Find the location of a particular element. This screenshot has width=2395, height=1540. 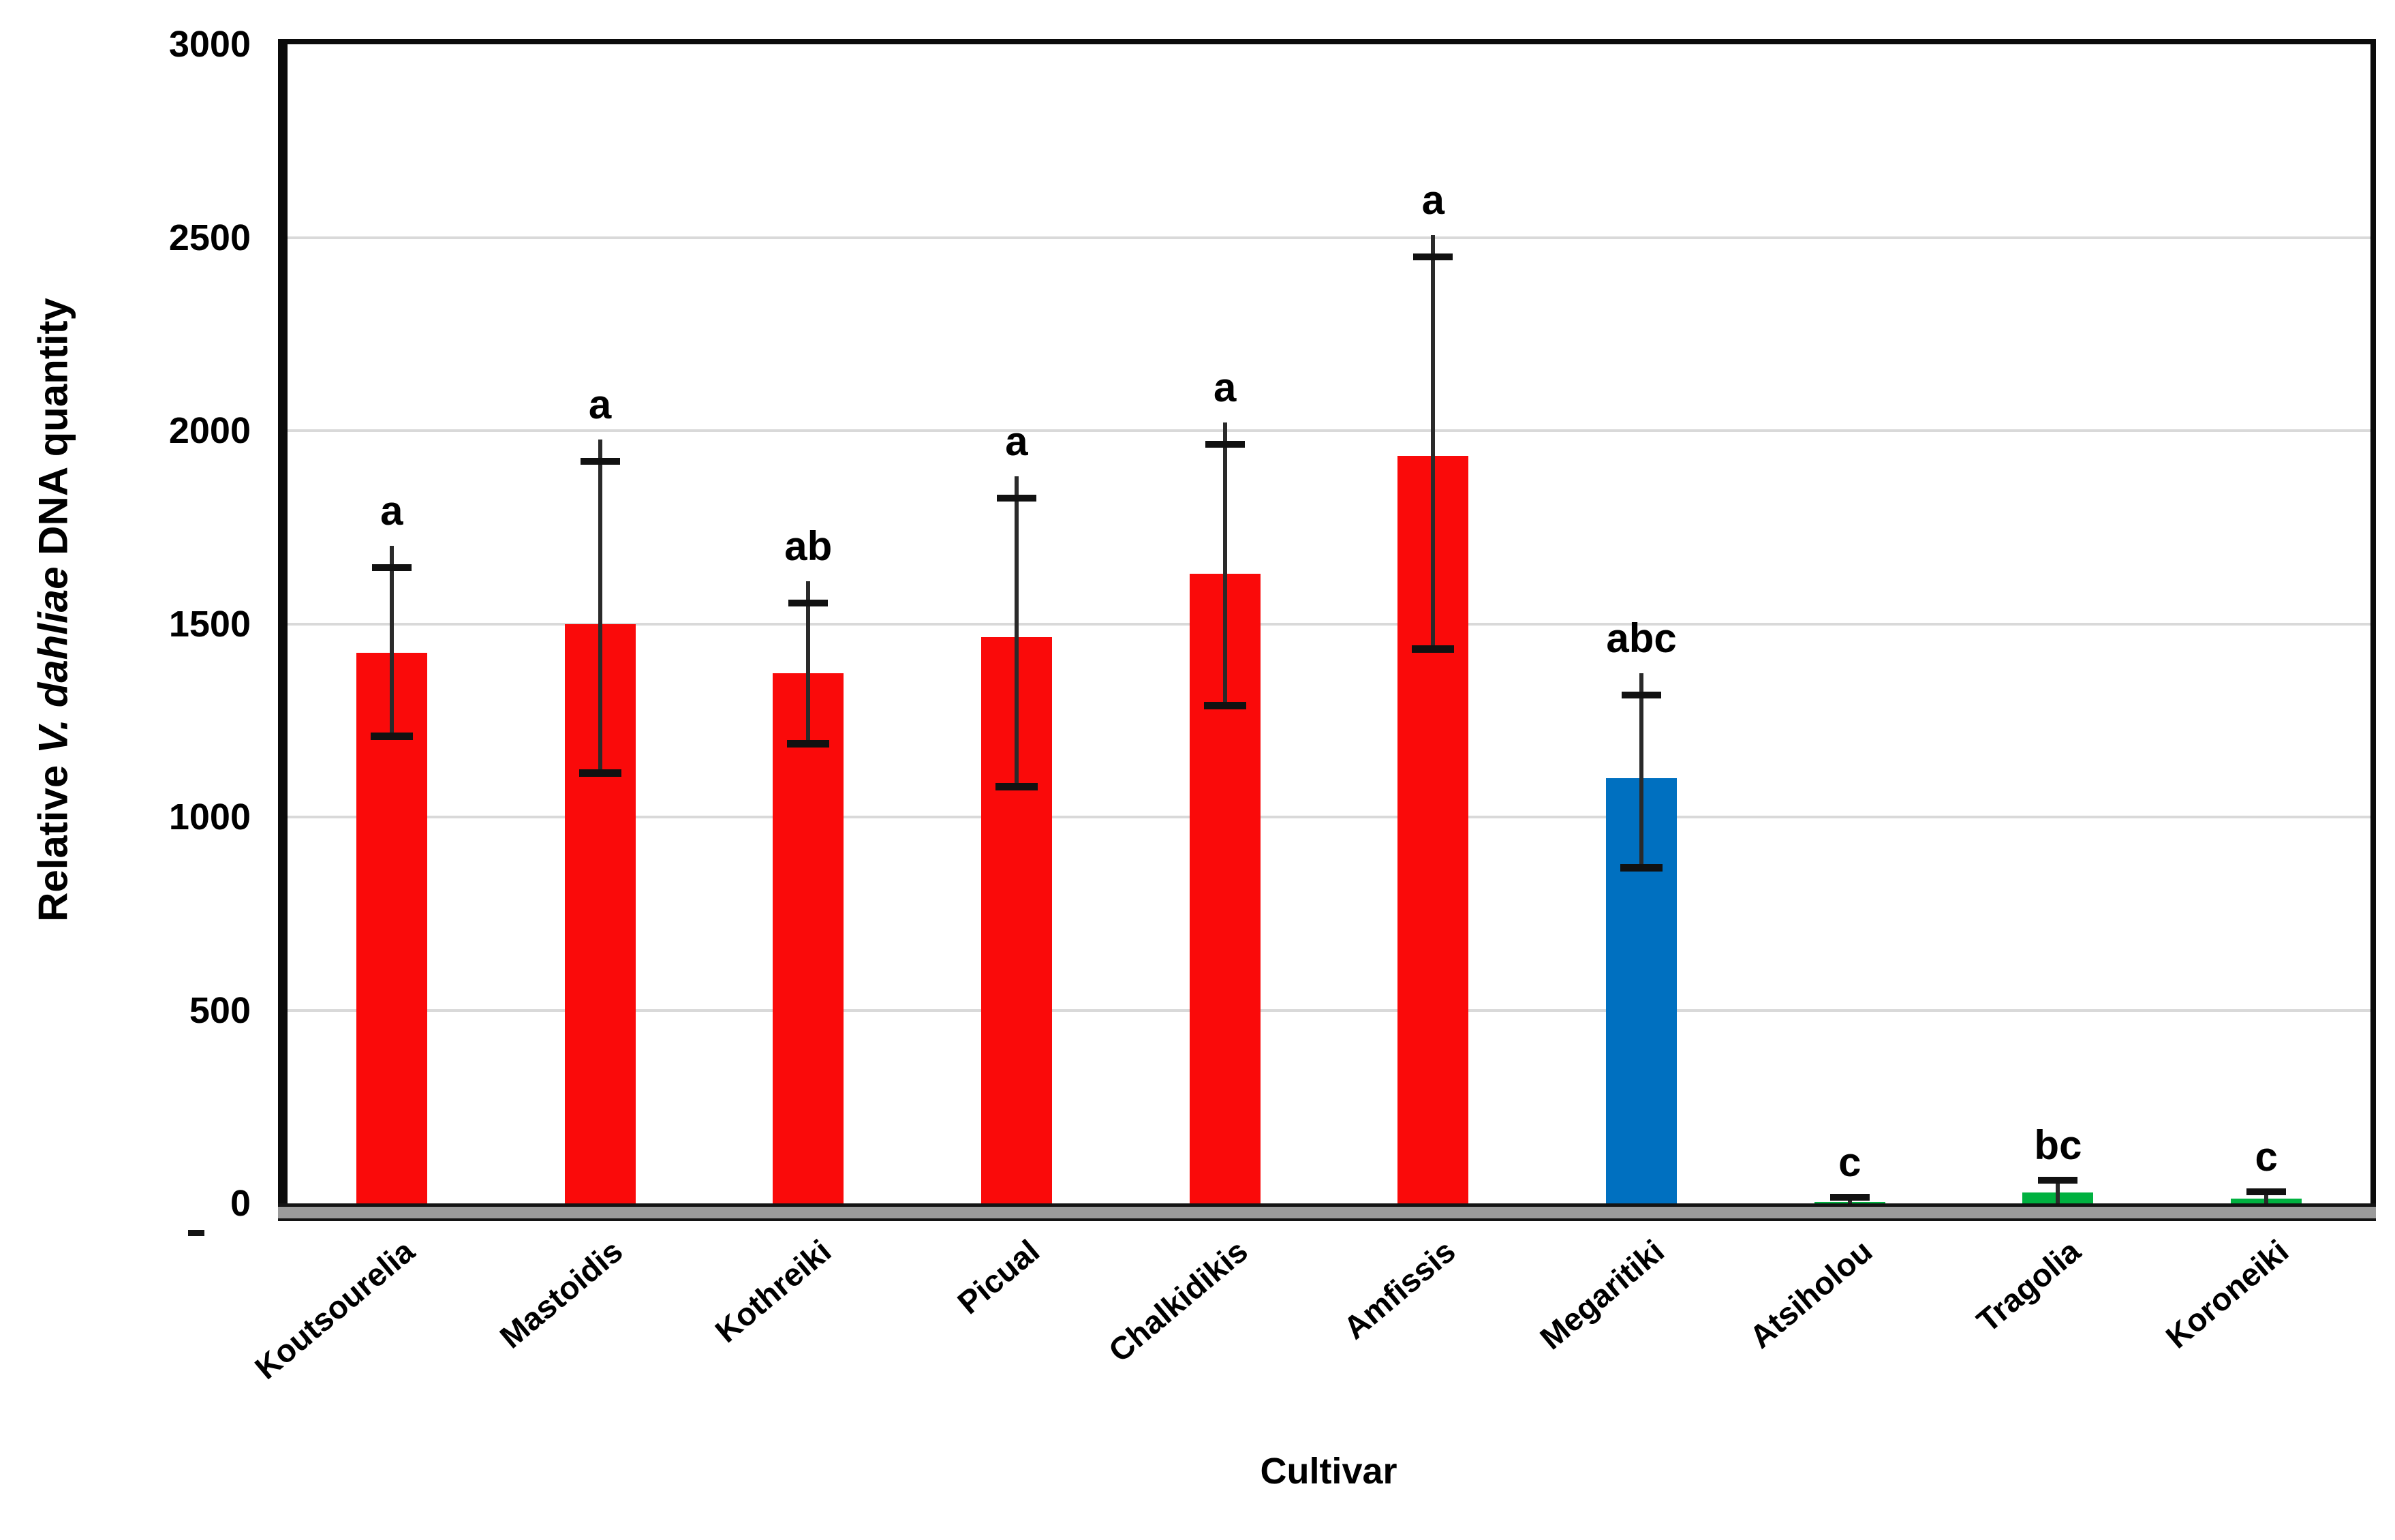

sig-letter-atsiholou: c is located at coordinates (1850, 1162).